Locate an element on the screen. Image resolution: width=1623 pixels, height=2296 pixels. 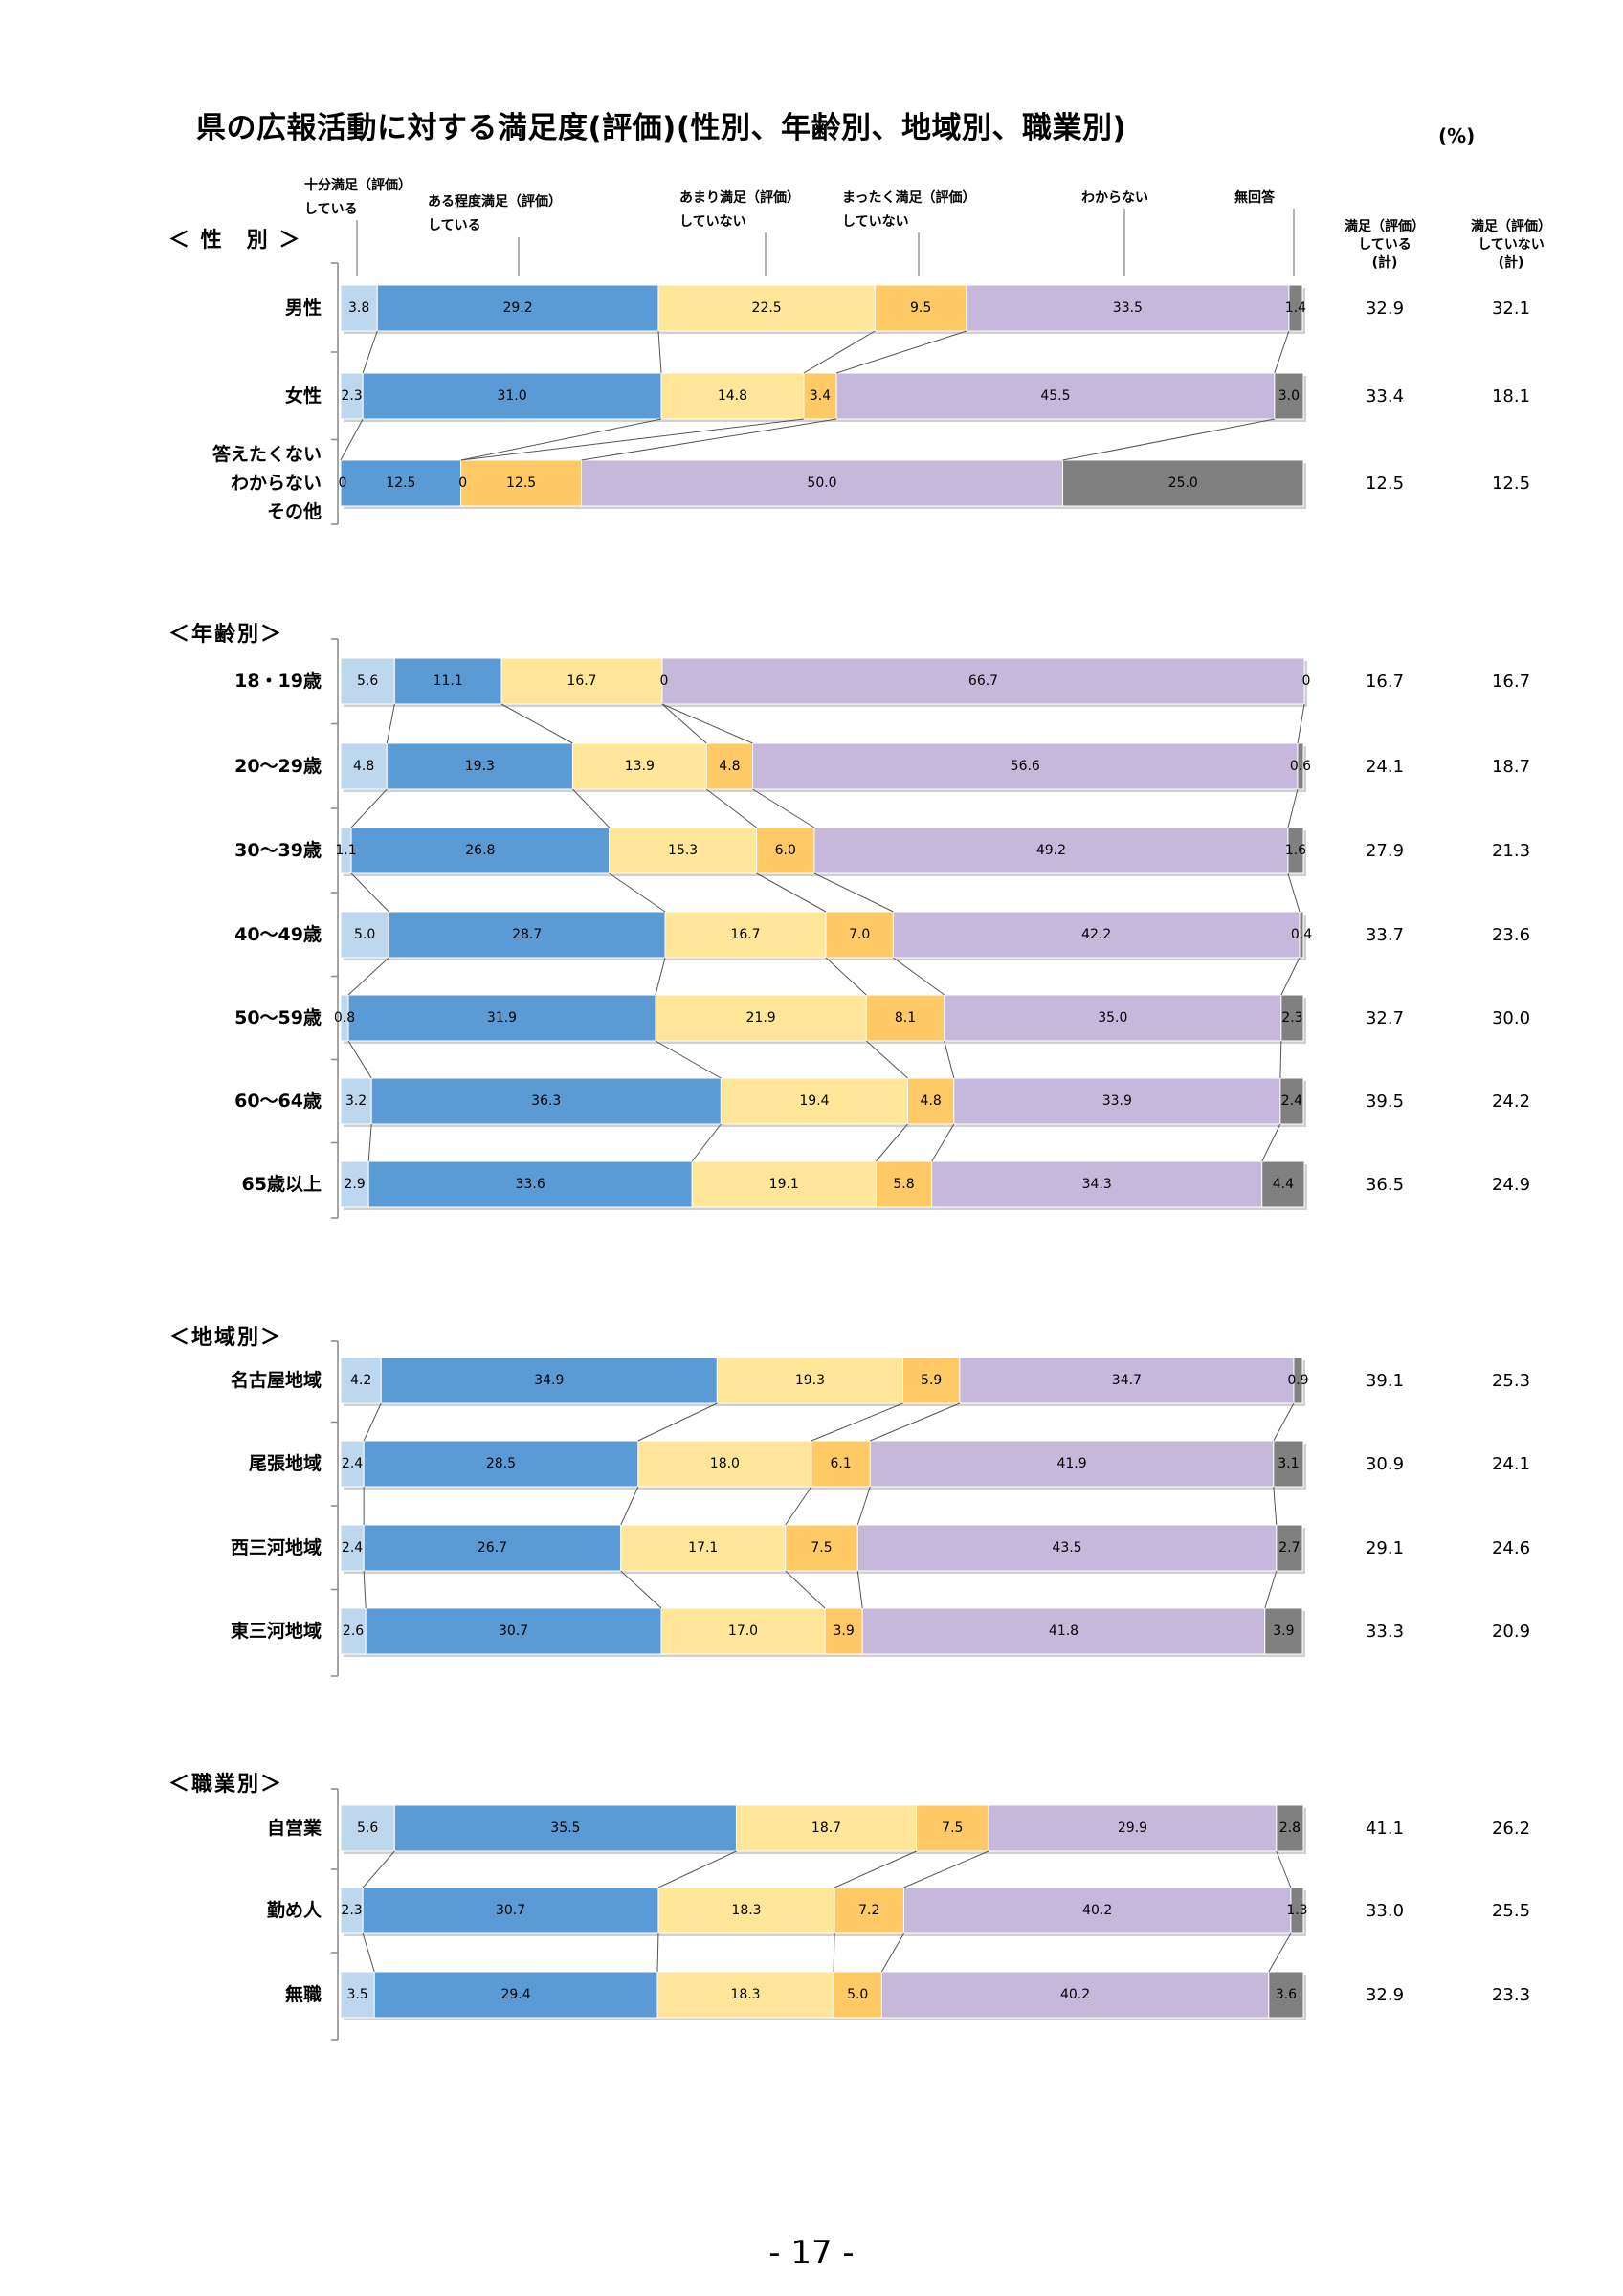
data-label: 0.4 is located at coordinates (1302, 934).